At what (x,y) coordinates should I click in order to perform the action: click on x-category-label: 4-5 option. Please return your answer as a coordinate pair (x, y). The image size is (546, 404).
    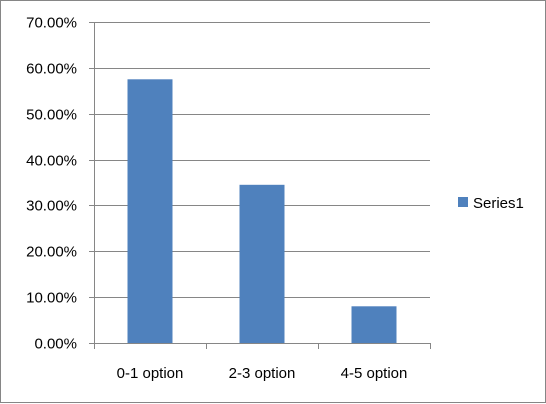
    Looking at the image, I should click on (374, 373).